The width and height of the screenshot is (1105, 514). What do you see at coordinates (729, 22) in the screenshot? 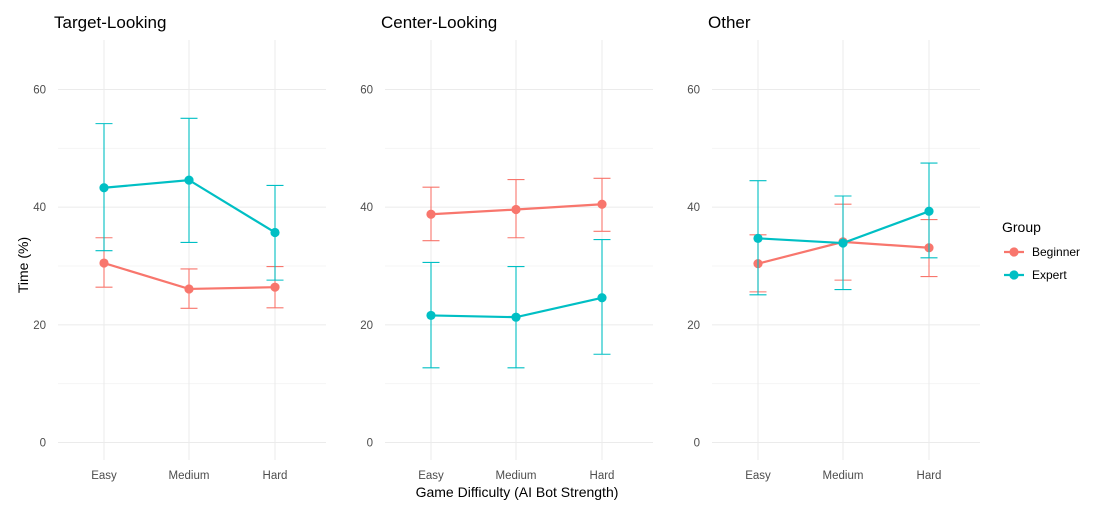
I see `panel-title: Other` at bounding box center [729, 22].